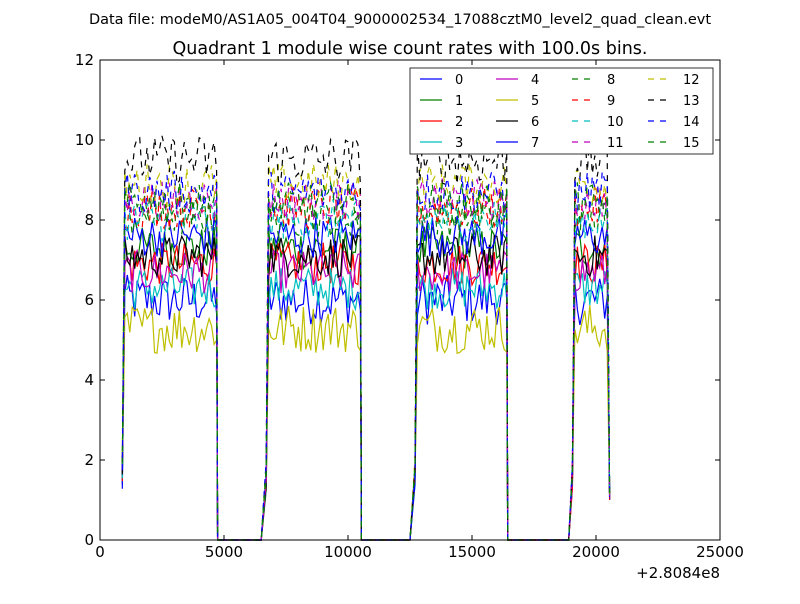 The height and width of the screenshot is (604, 800). What do you see at coordinates (89, 380) in the screenshot?
I see `y-tick-label: 4` at bounding box center [89, 380].